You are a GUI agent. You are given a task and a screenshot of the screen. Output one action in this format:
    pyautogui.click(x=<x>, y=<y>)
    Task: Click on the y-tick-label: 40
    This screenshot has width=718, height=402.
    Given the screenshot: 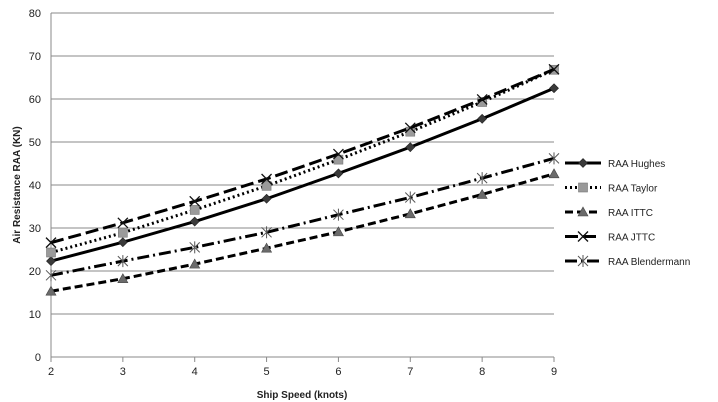 What is the action you would take?
    pyautogui.click(x=35, y=186)
    